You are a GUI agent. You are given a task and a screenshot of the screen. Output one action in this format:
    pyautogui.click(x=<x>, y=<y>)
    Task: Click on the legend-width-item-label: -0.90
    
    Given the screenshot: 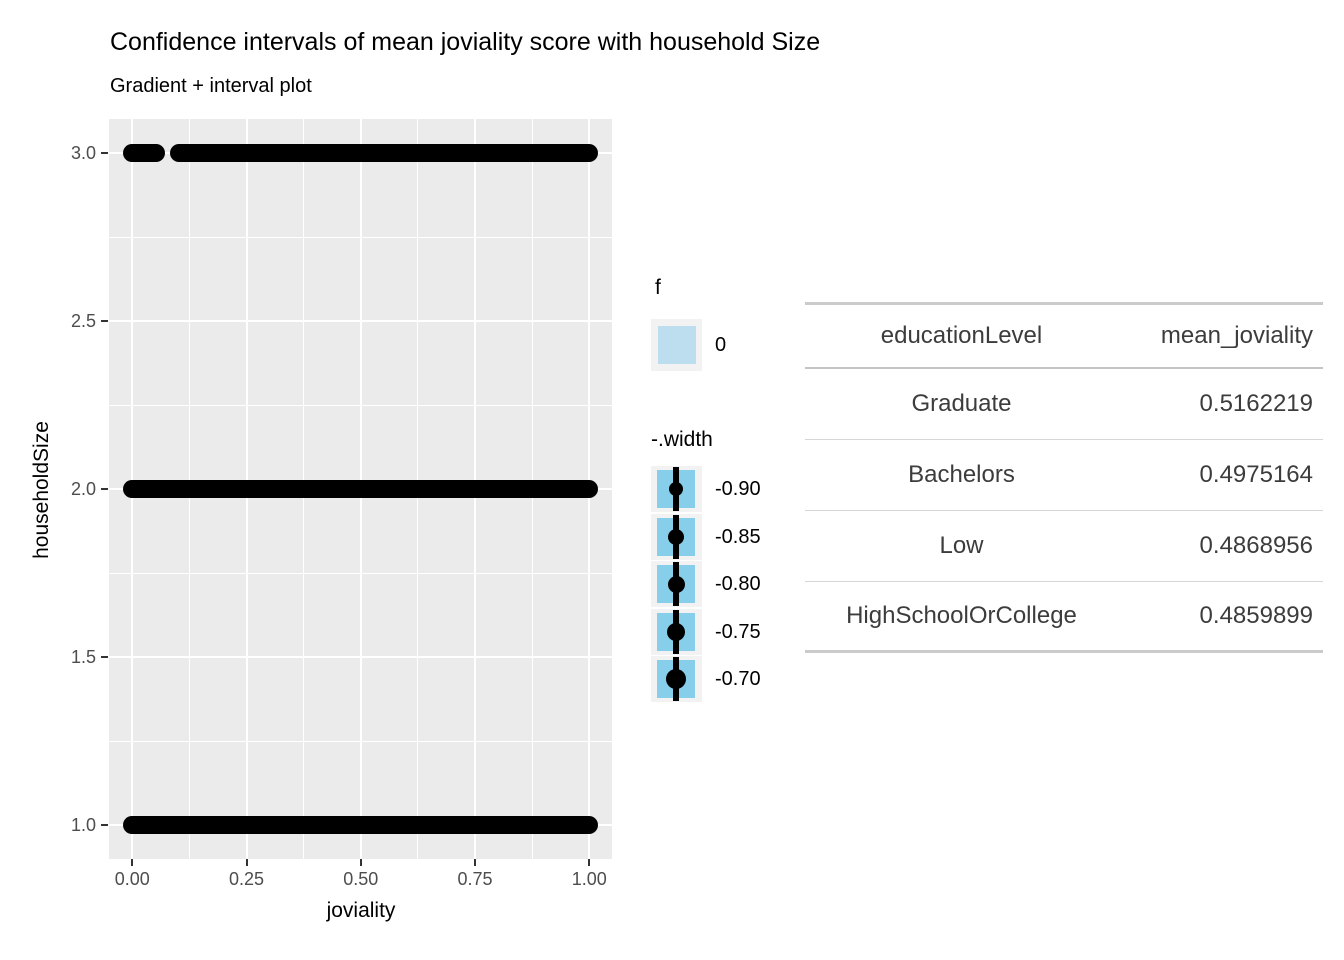 What is the action you would take?
    pyautogui.click(x=738, y=489)
    